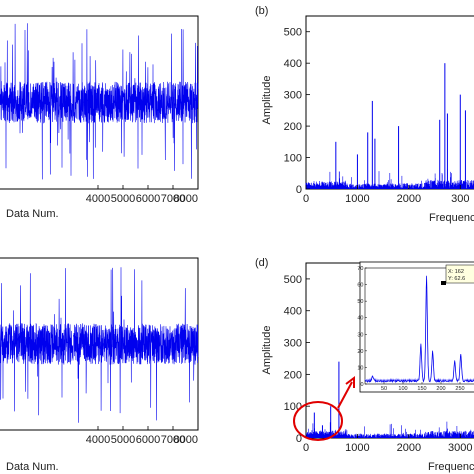 This screenshot has height=474, width=474. I want to click on panel-c-signal, so click(99, 345).